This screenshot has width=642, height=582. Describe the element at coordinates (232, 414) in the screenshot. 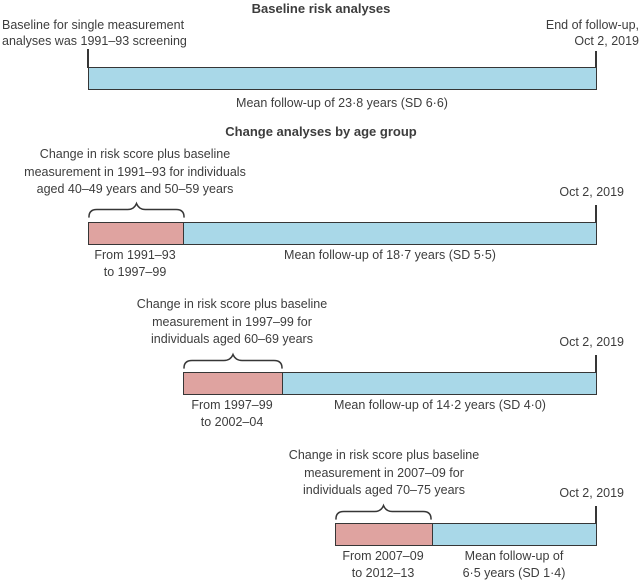

I see `group2-change-period-label: From 1997–99 to 2002–04` at that location.